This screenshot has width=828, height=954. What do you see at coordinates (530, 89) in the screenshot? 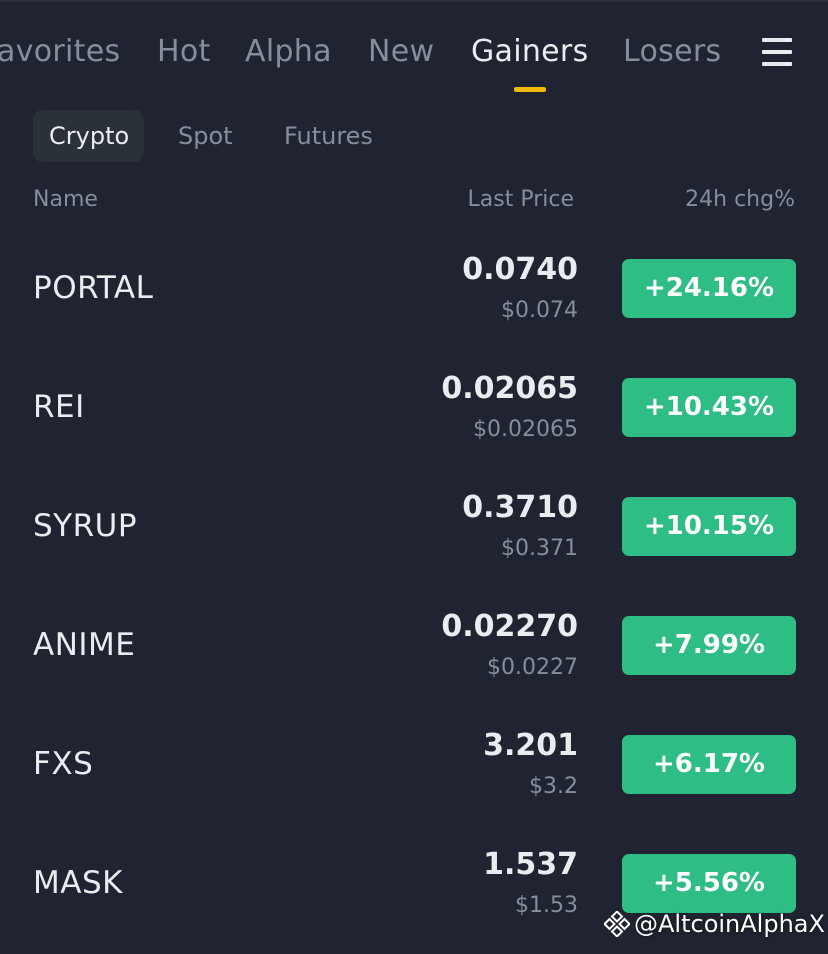
I see `active-tab-indicator` at bounding box center [530, 89].